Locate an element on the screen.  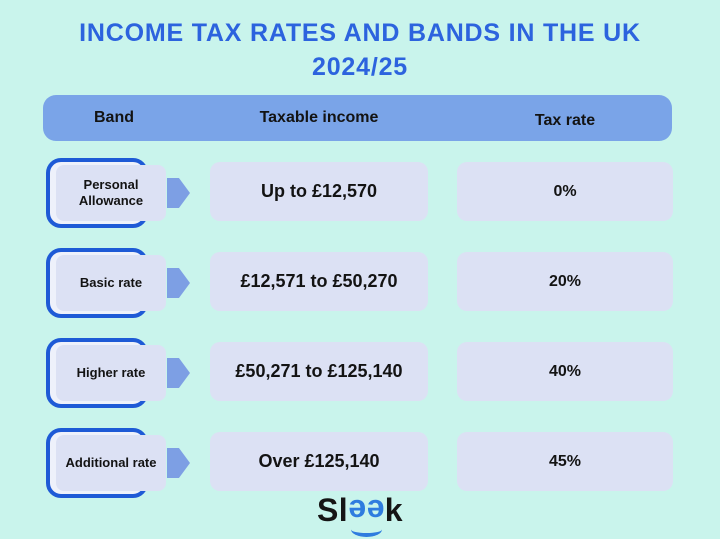
tax-rate-cell: 20% is located at coordinates (565, 281).